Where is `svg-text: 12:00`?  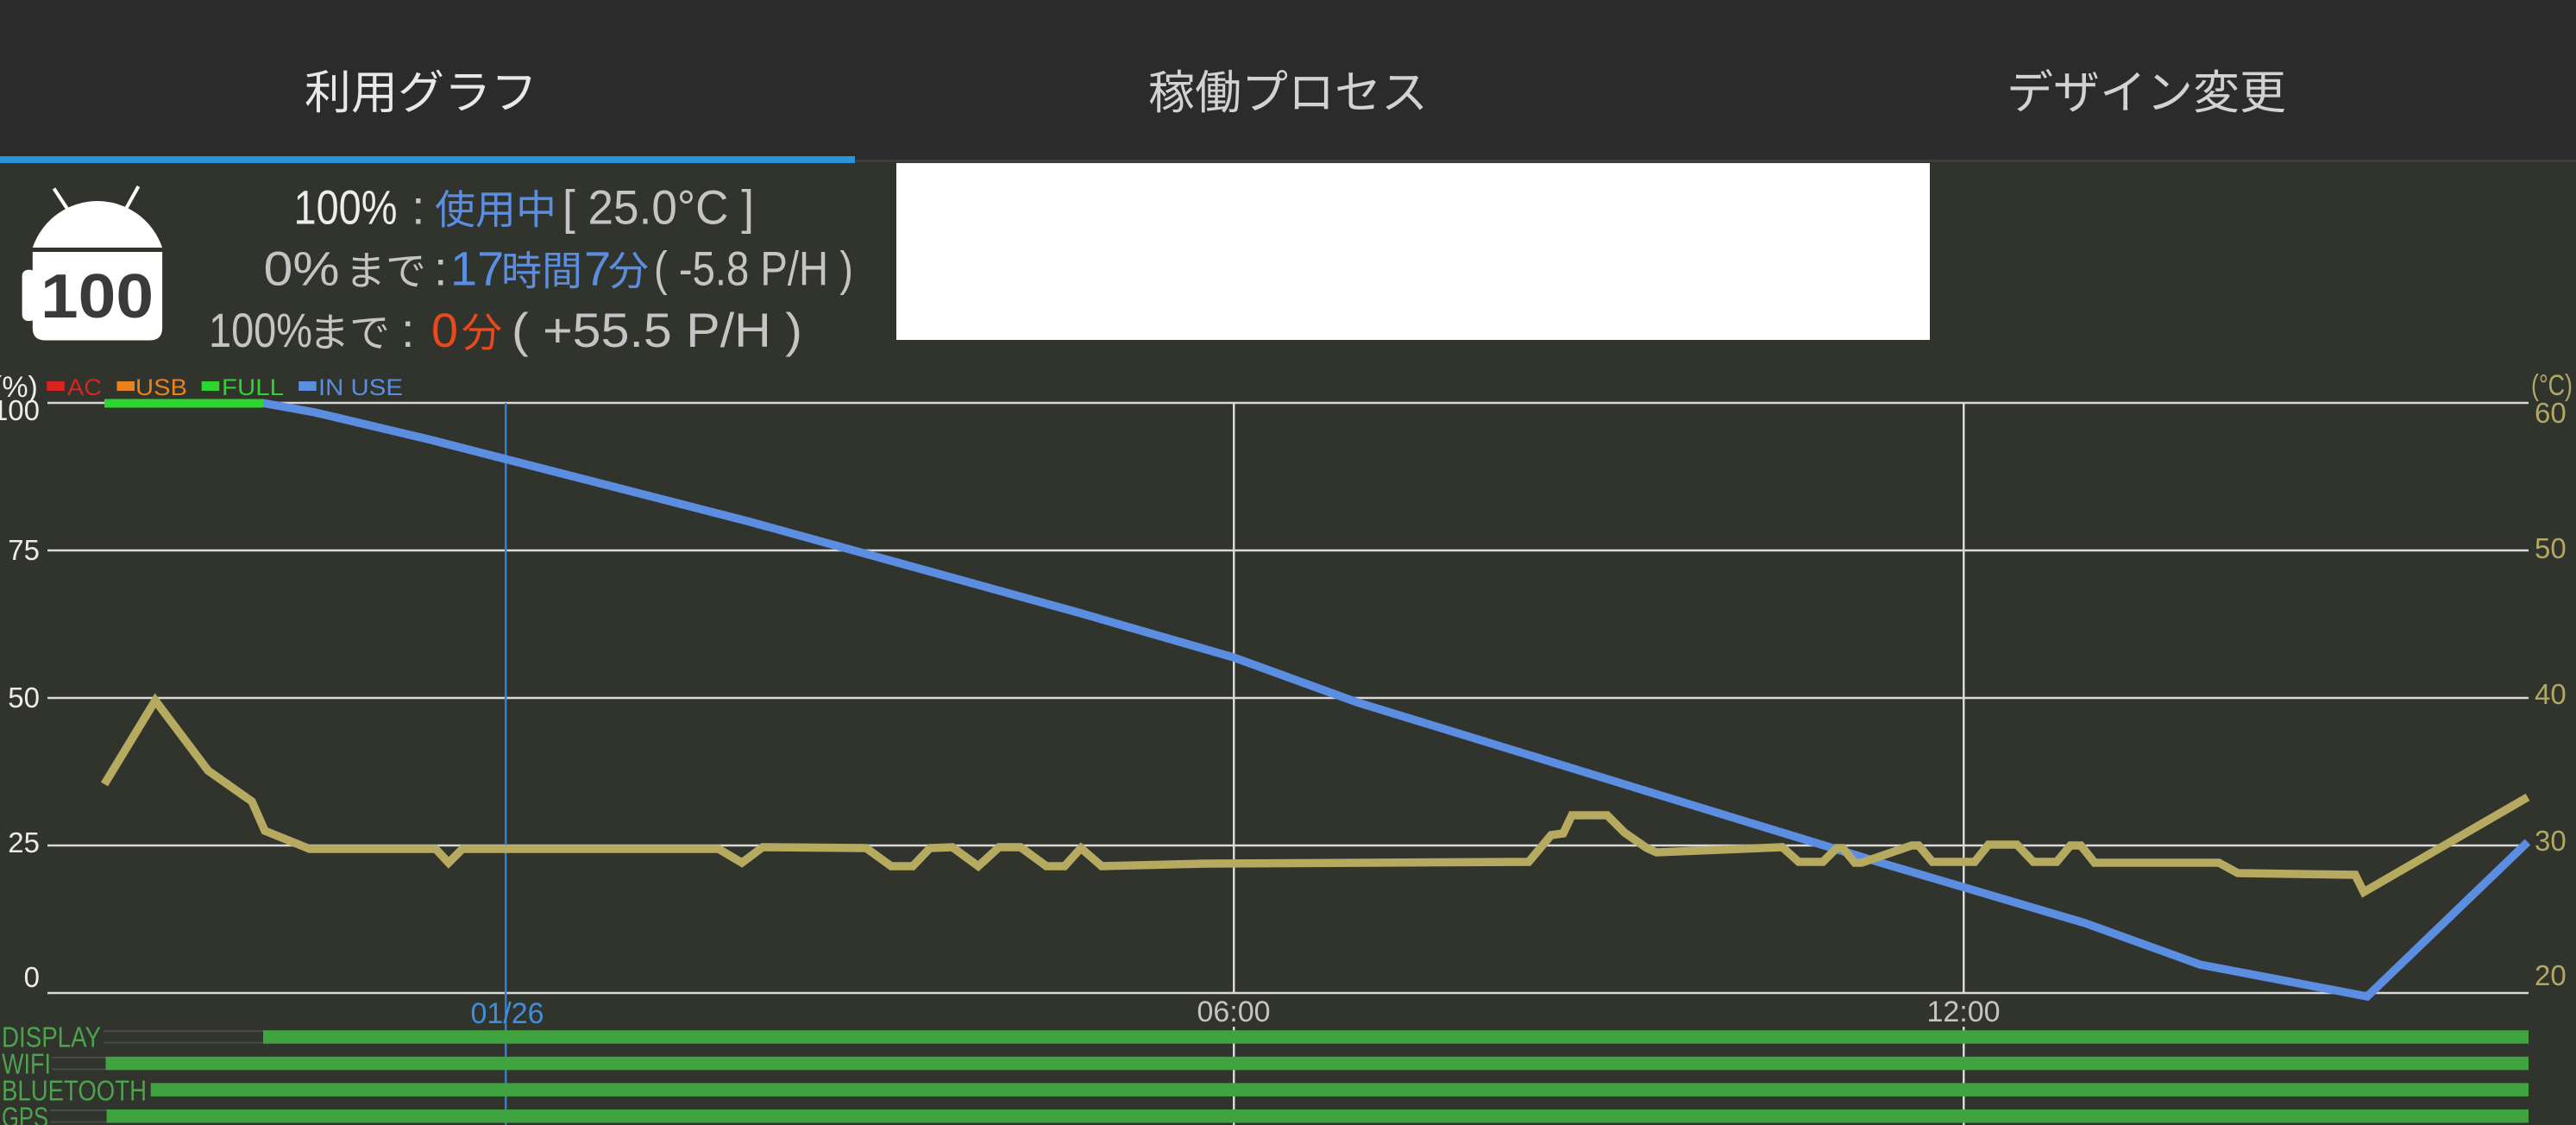 svg-text: 12:00 is located at coordinates (1963, 1012).